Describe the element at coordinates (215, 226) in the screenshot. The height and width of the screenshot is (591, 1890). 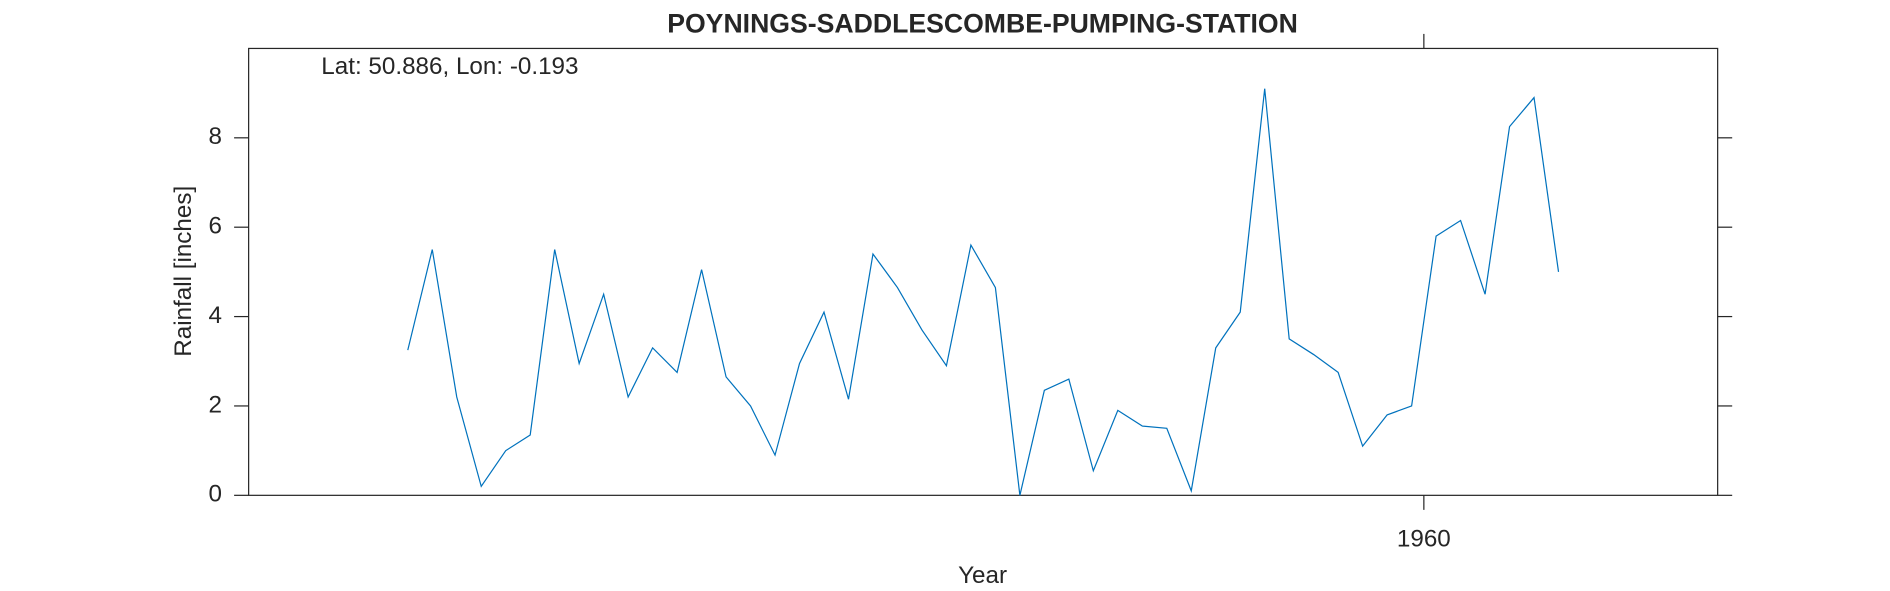
I see `y-tick-label: 6` at that location.